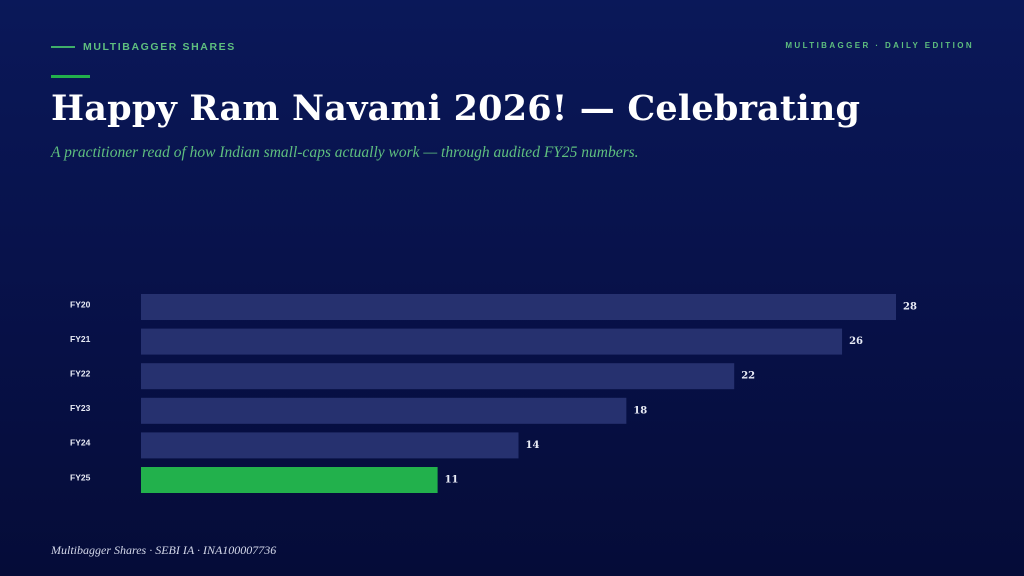  I want to click on category-label: FY21, so click(80, 339).